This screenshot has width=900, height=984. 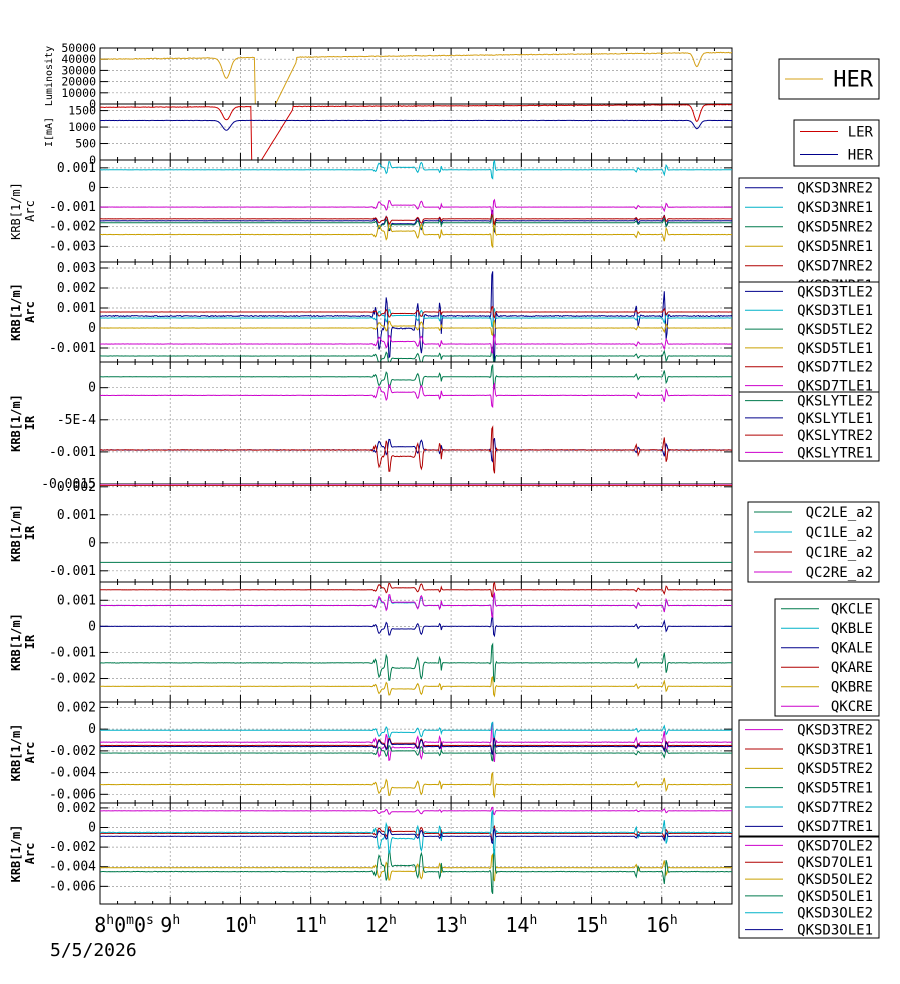 I want to click on x-tick-label: 14h, so click(x=521, y=925).